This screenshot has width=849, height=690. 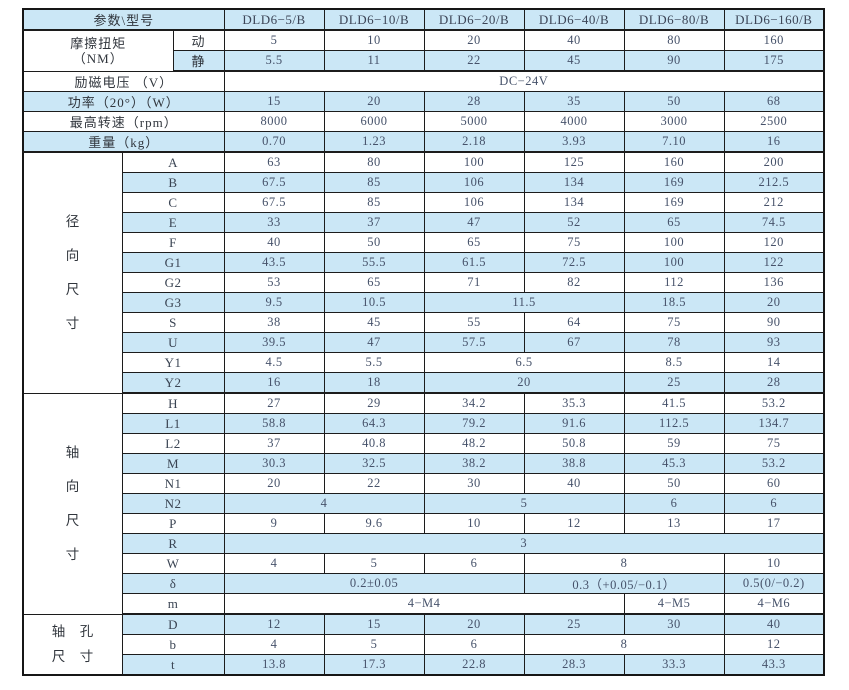 What do you see at coordinates (774, 342) in the screenshot?
I see `value-cell: 93` at bounding box center [774, 342].